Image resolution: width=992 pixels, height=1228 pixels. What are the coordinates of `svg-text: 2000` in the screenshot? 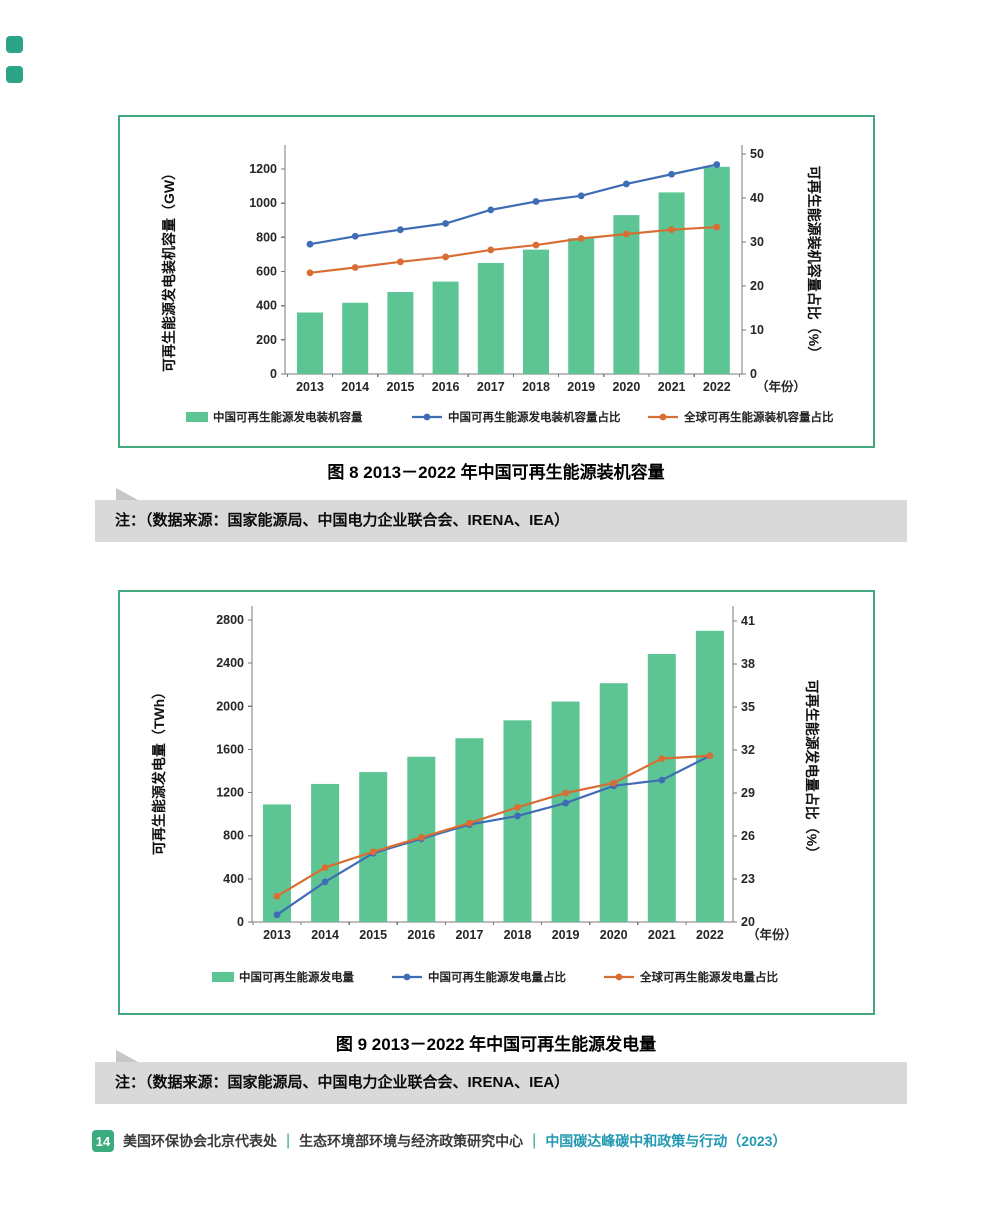 It's located at (230, 706).